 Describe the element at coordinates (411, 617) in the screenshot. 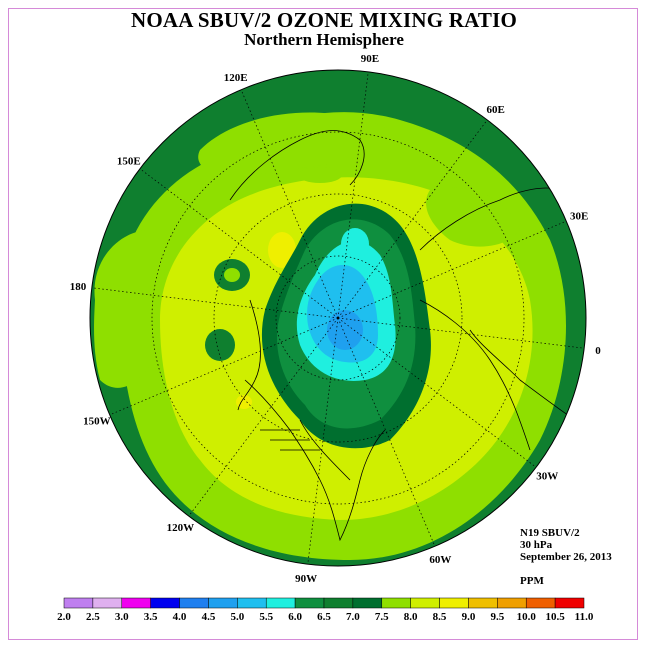

I see `colorbar-tick-label: 8.0` at that location.